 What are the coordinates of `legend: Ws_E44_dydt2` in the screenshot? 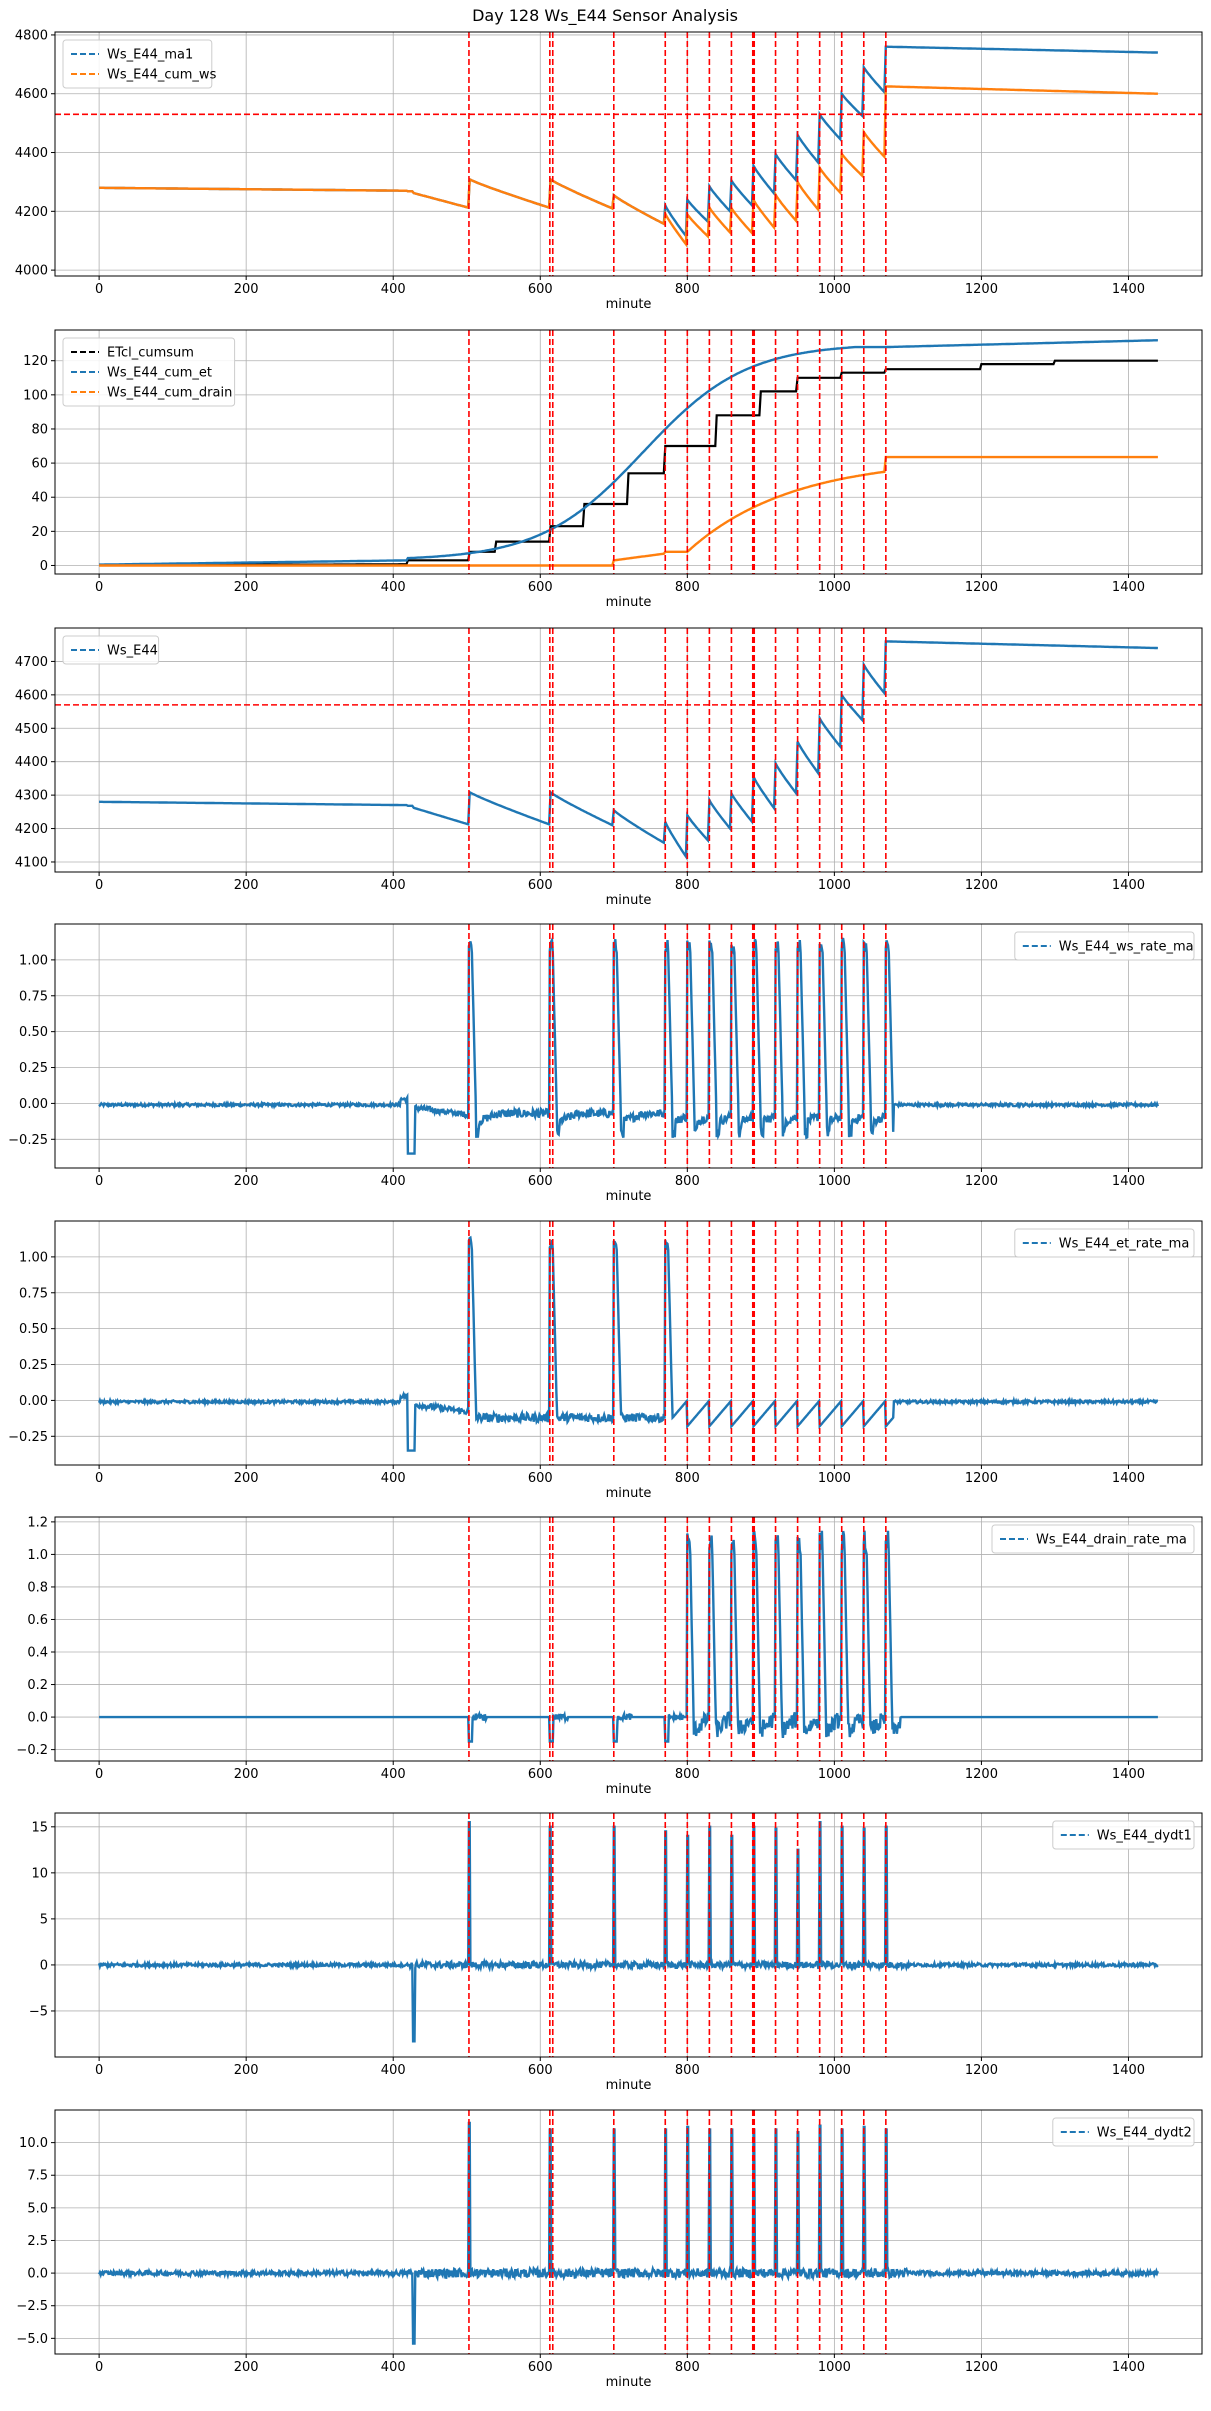 It's located at (1123, 2132).